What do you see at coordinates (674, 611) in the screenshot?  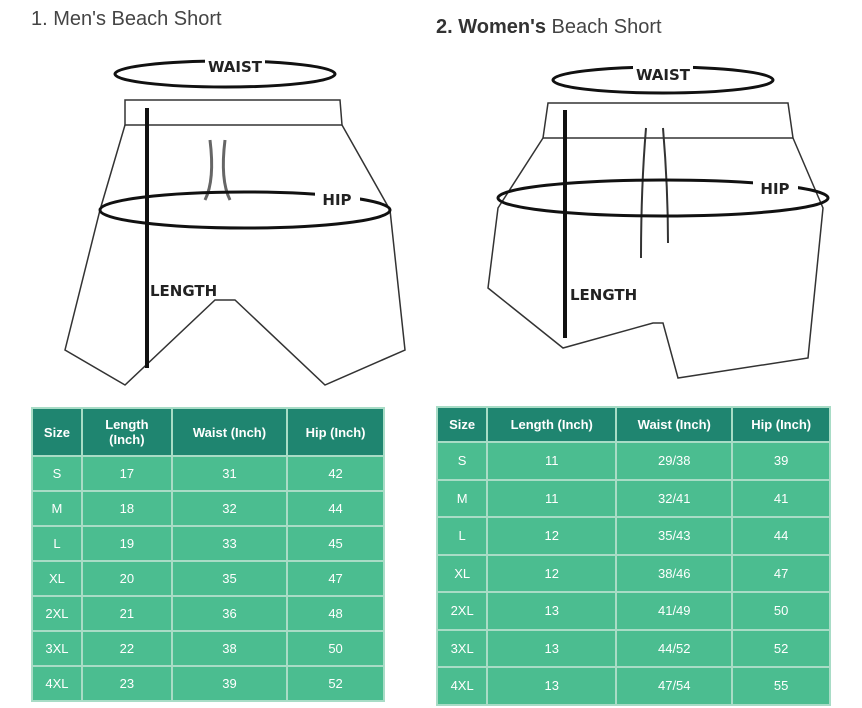 I see `table-cell: 41/49` at bounding box center [674, 611].